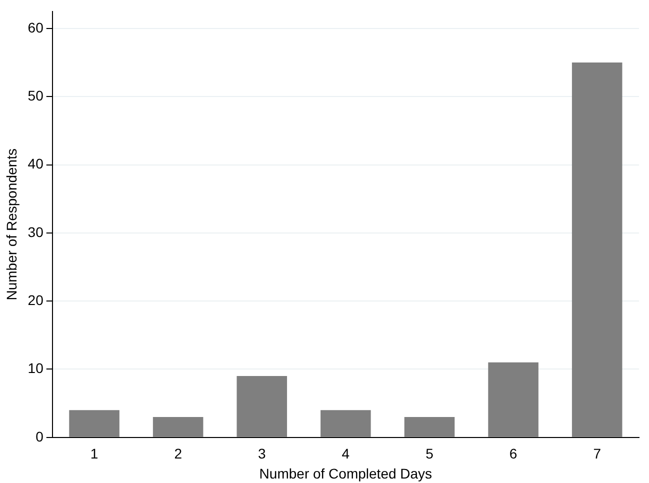  I want to click on y-tick-label: 50, so click(36, 95).